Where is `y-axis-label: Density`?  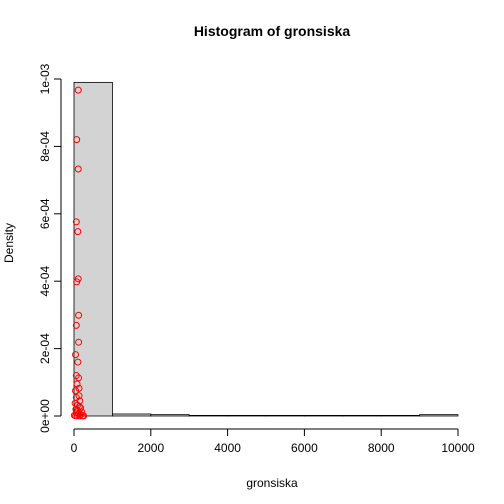 y-axis-label: Density is located at coordinates (9, 243).